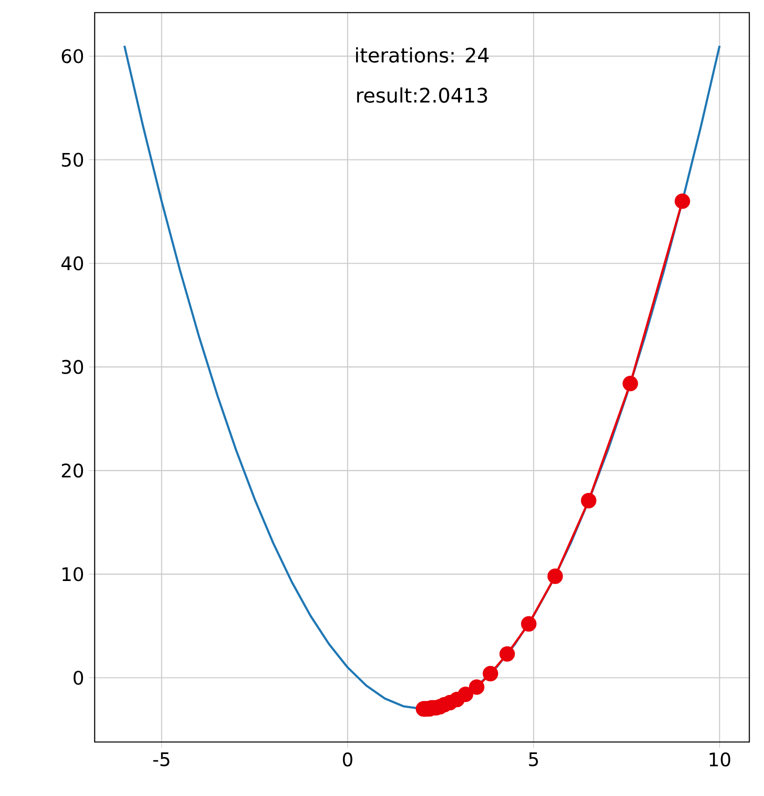  Describe the element at coordinates (533, 759) in the screenshot. I see `x-tick-label: 5` at that location.